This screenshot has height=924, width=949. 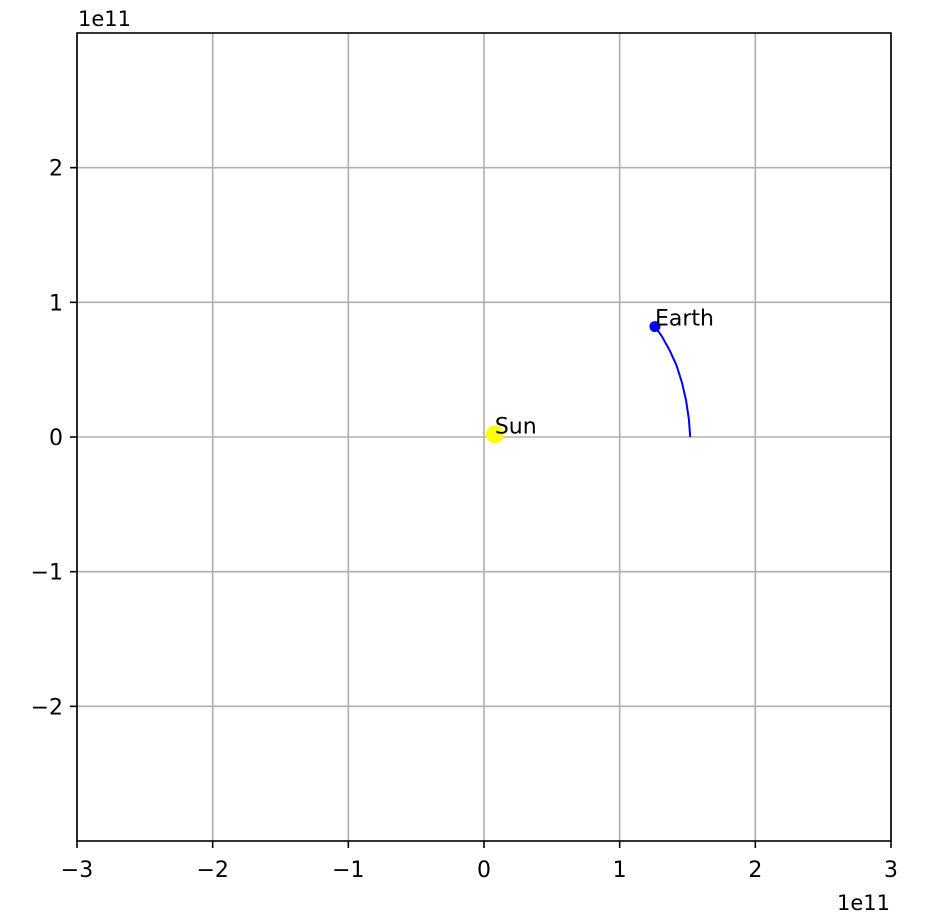 I want to click on x-tick-label: 1, so click(x=620, y=870).